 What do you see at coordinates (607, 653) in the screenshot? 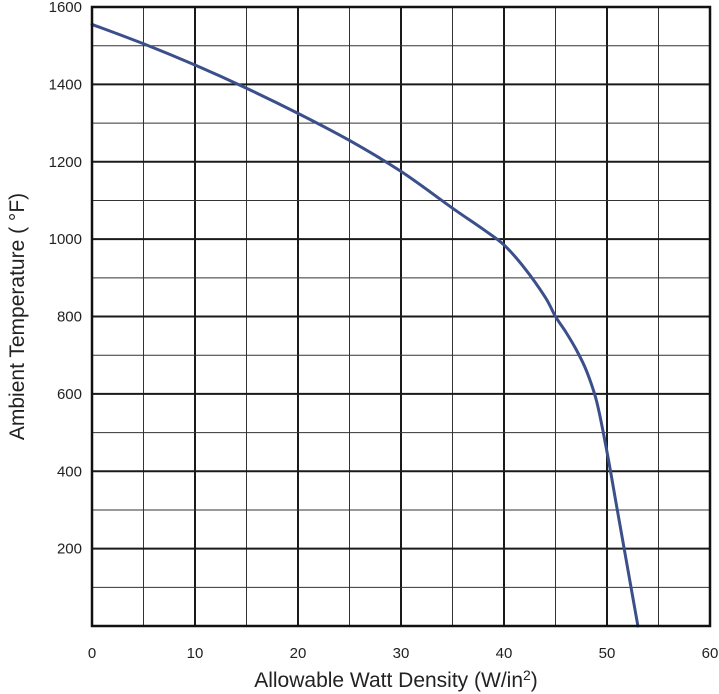
I see `x-tick-label: 50` at bounding box center [607, 653].